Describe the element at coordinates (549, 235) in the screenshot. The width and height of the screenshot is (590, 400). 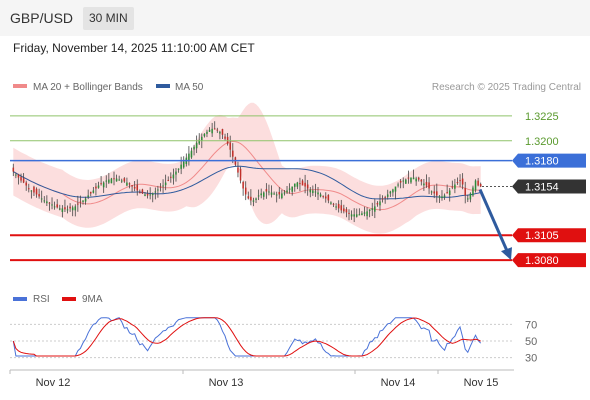
I see `level-tag` at that location.